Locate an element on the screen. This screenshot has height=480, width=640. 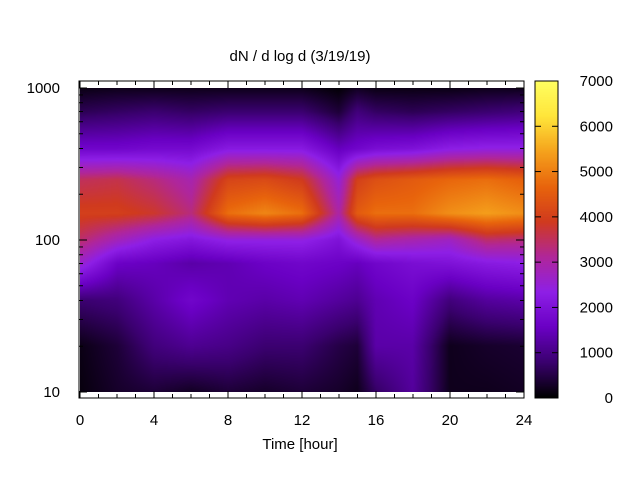
x-tick-label: 12 is located at coordinates (302, 420).